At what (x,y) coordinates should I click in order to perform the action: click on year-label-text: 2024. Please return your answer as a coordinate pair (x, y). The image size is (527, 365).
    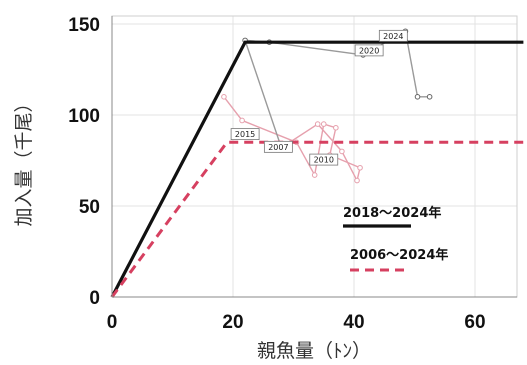
    Looking at the image, I should click on (393, 36).